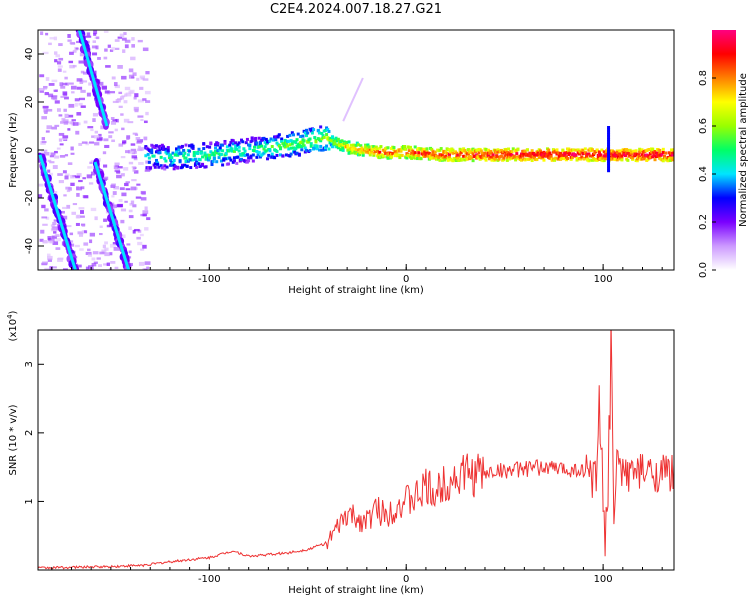 The height and width of the screenshot is (600, 750). I want to click on snr-x-label: Height of straight line (km), so click(356, 590).